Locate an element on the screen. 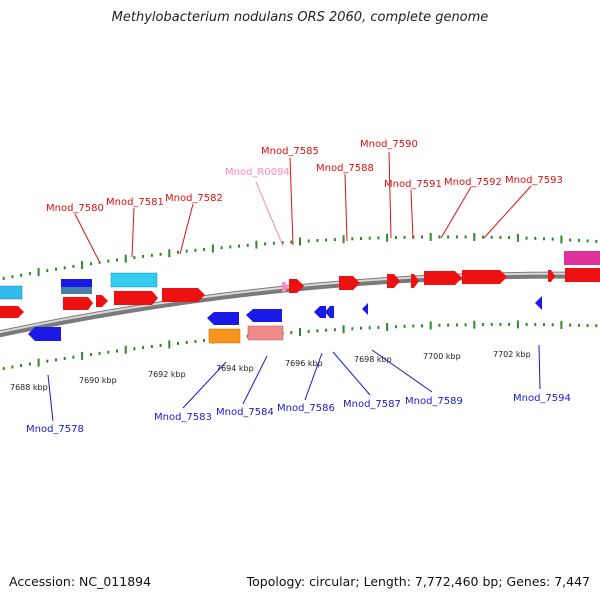  scale-label: 7688 kbp is located at coordinates (29, 387).